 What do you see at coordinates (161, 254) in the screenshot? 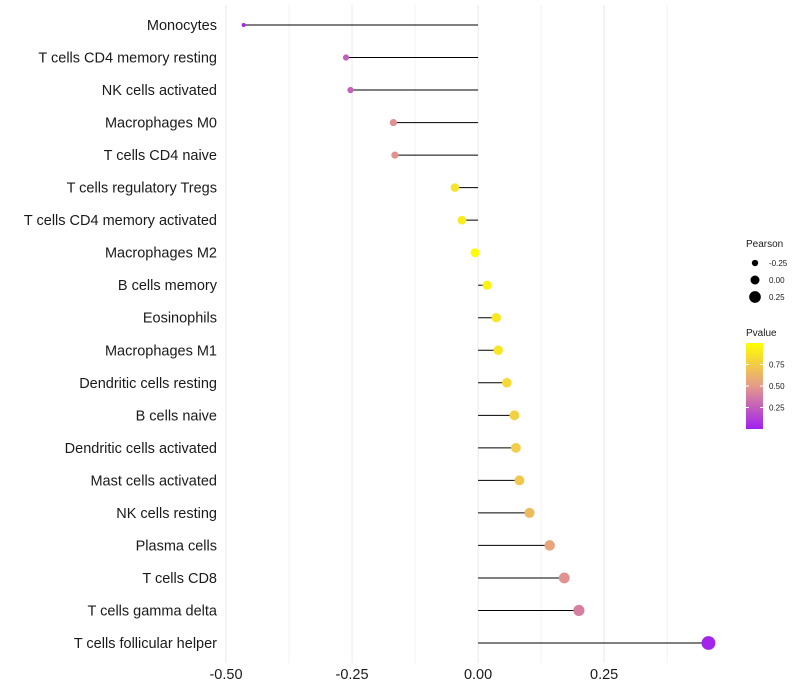
I see `category-label: Macrophages M2` at bounding box center [161, 254].